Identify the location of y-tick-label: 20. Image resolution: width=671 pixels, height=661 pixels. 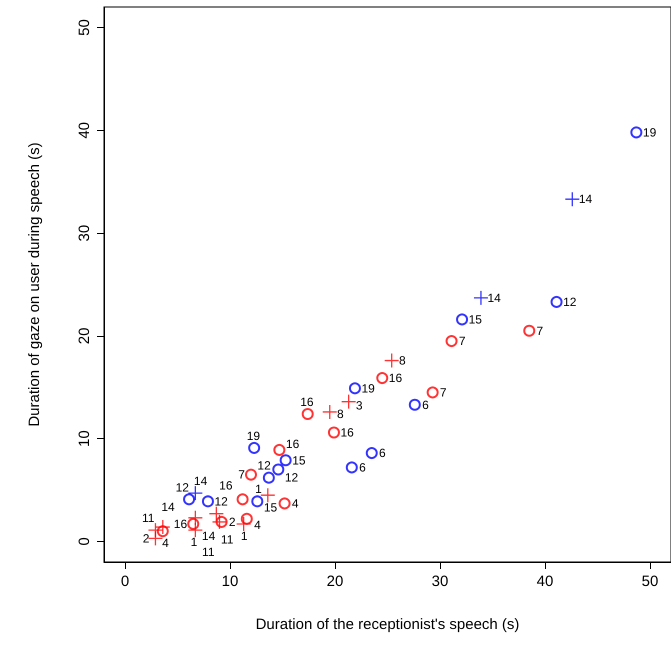
(84, 336).